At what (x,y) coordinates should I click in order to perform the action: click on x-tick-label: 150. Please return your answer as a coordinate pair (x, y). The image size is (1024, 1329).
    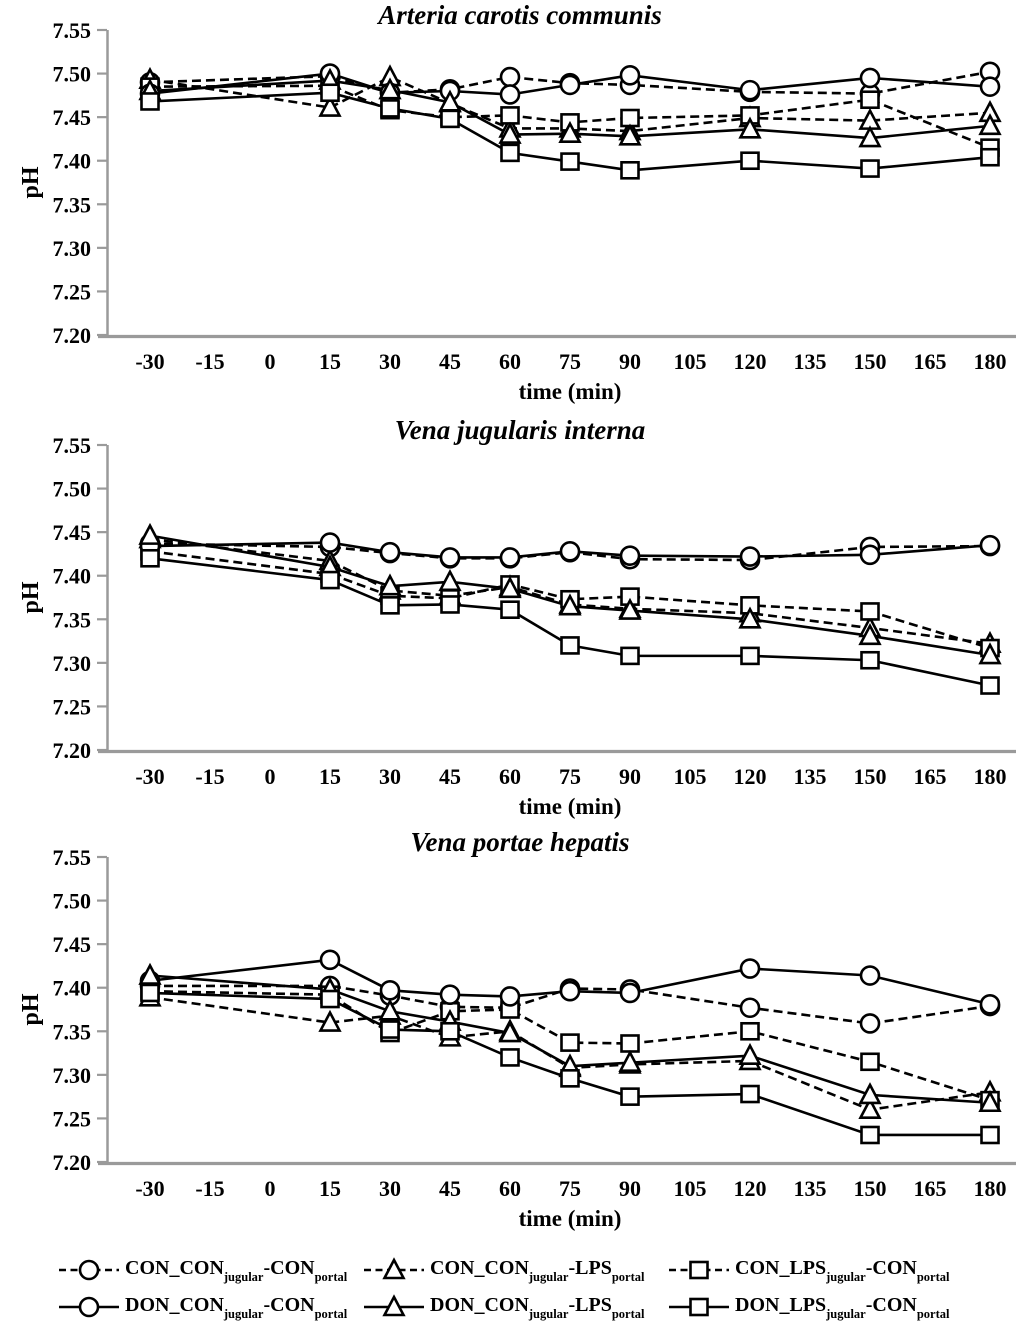
    Looking at the image, I should click on (870, 1188).